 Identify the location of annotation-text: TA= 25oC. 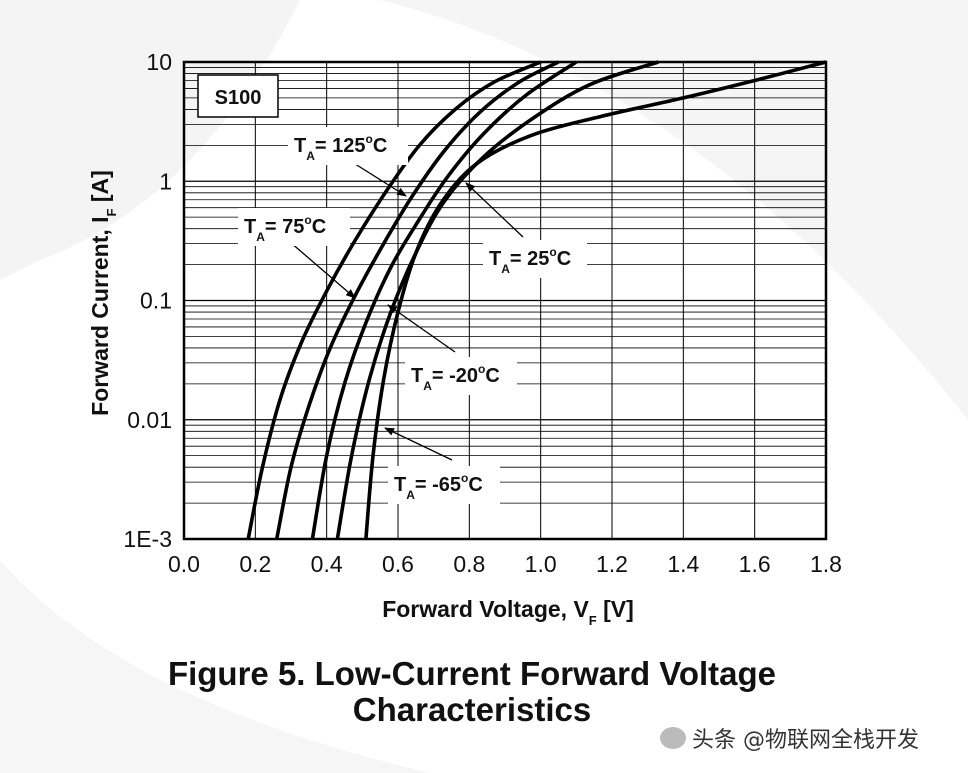
(530, 260).